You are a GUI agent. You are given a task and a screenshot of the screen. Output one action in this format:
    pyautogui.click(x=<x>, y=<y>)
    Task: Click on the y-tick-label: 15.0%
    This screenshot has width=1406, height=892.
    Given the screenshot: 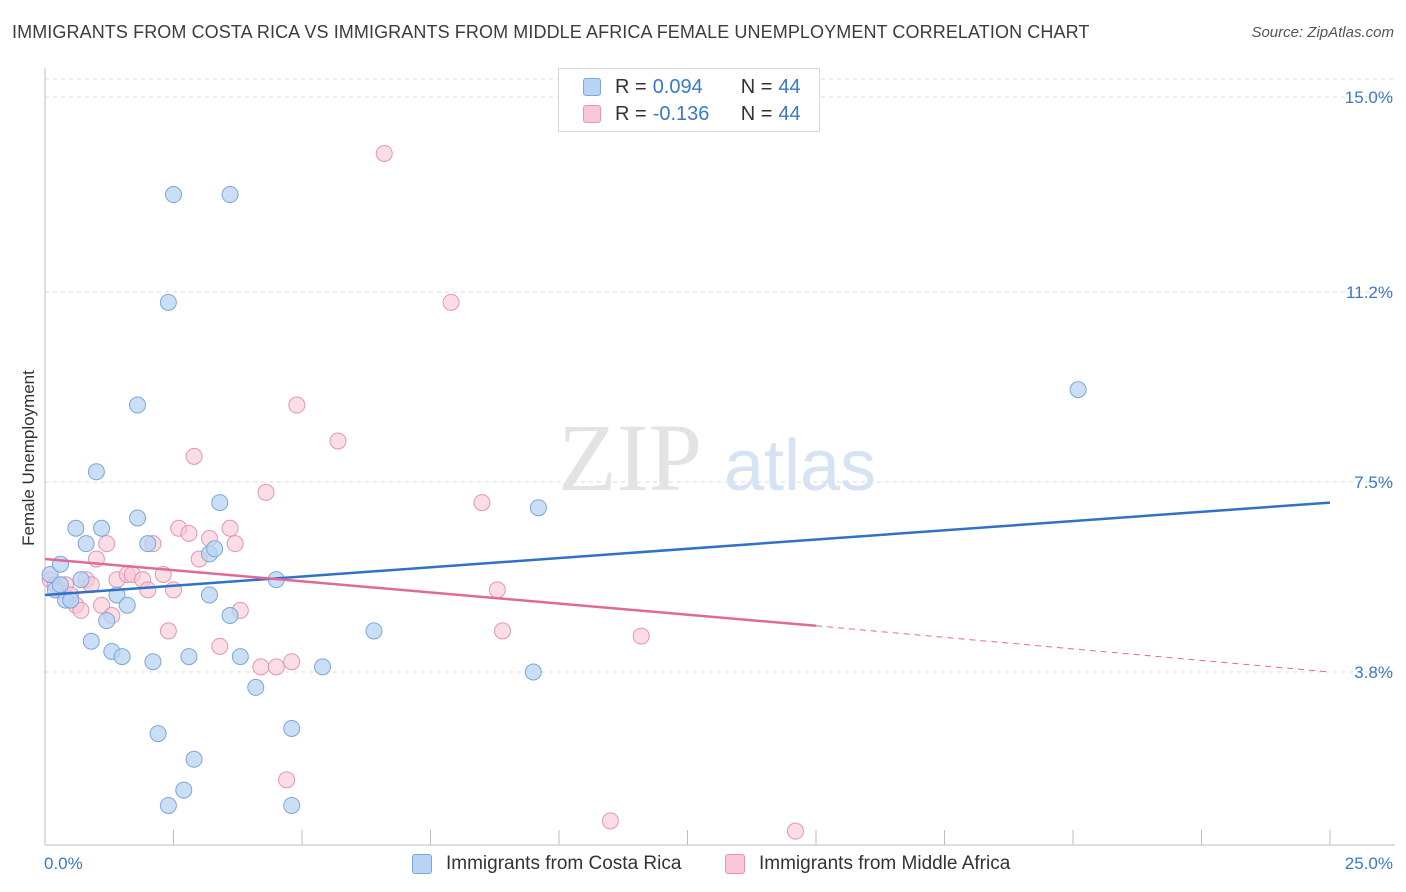 What is the action you would take?
    pyautogui.click(x=1369, y=97)
    